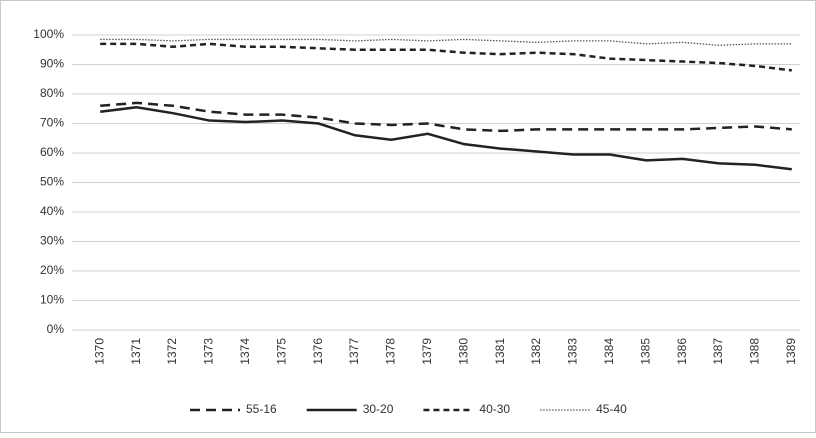 The image size is (816, 438). Describe the element at coordinates (99, 351) in the screenshot. I see `x-tick-label: 1370` at that location.